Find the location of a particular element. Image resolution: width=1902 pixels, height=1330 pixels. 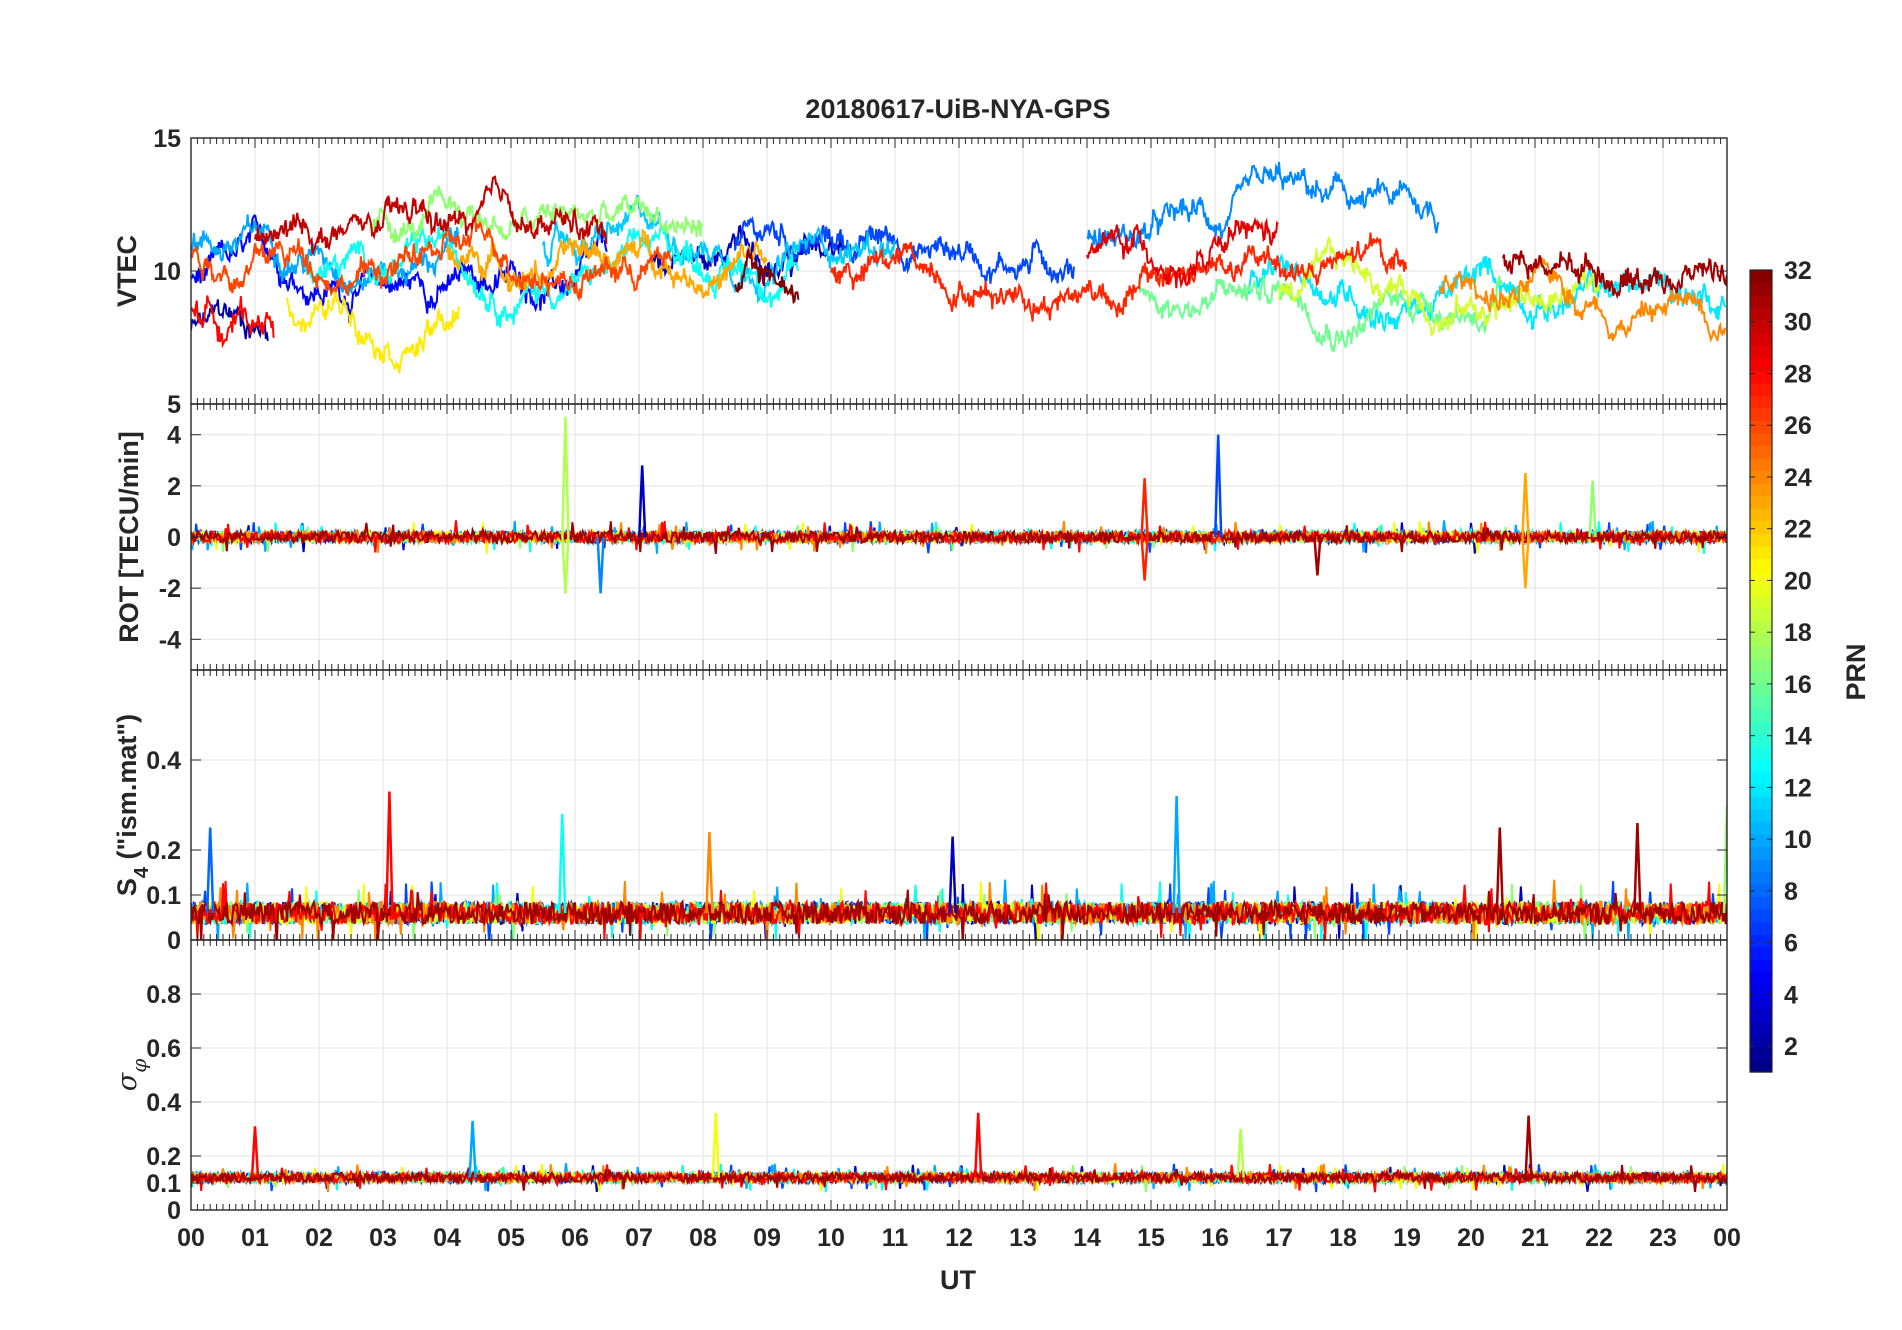

x-tick-label: 18 is located at coordinates (1343, 1238).